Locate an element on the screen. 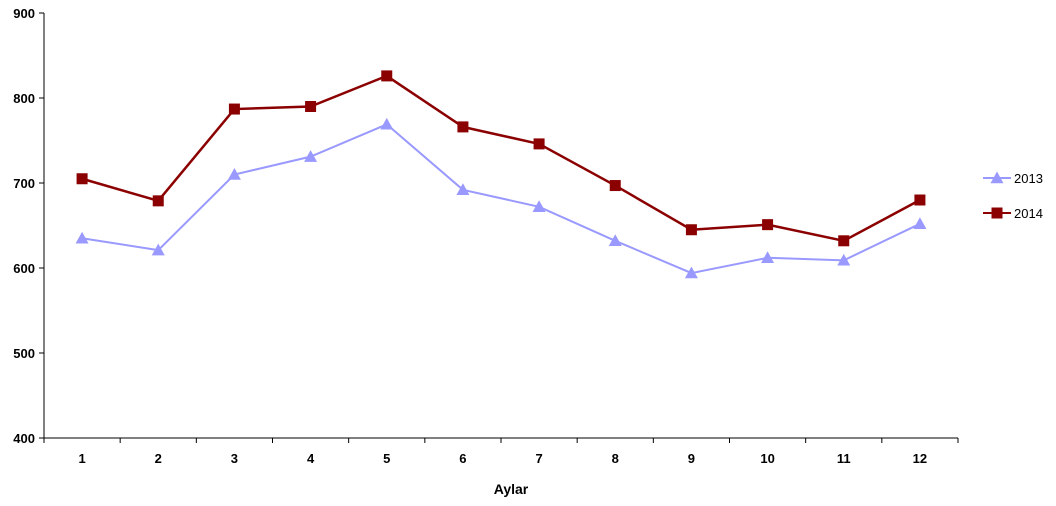 Image resolution: width=1056 pixels, height=506 pixels. x-tick-label: 12 is located at coordinates (920, 458).